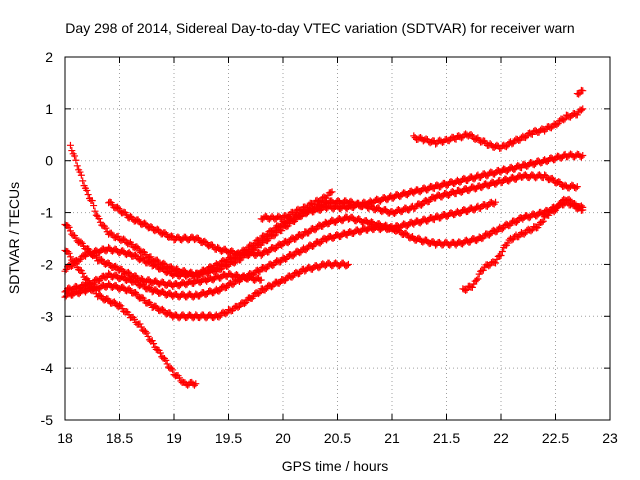 Image resolution: width=640 pixels, height=480 pixels. Describe the element at coordinates (335, 466) in the screenshot. I see `x-axis-label: GPS time / hours` at that location.